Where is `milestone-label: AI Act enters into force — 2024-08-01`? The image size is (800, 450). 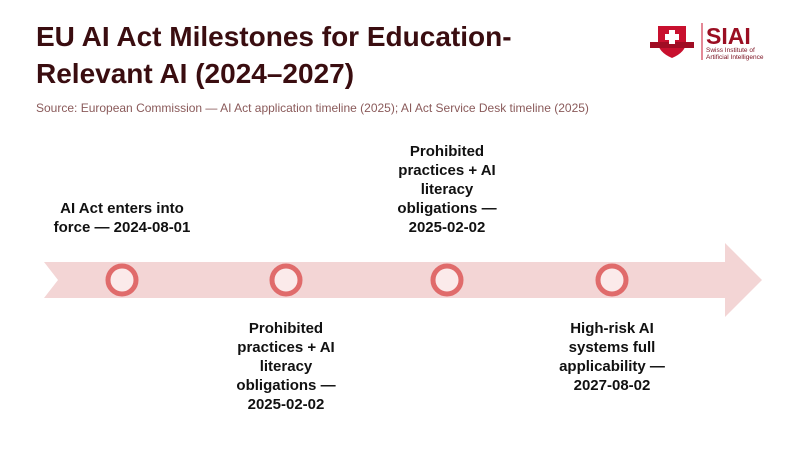 milestone-label: AI Act enters into force — 2024-08-01 is located at coordinates (122, 218).